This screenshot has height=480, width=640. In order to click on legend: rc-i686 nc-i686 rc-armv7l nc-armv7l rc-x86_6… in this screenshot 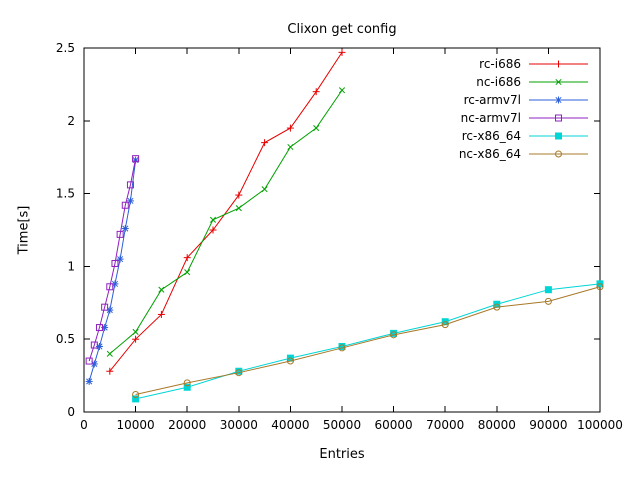, I will do `click(523, 109)`.